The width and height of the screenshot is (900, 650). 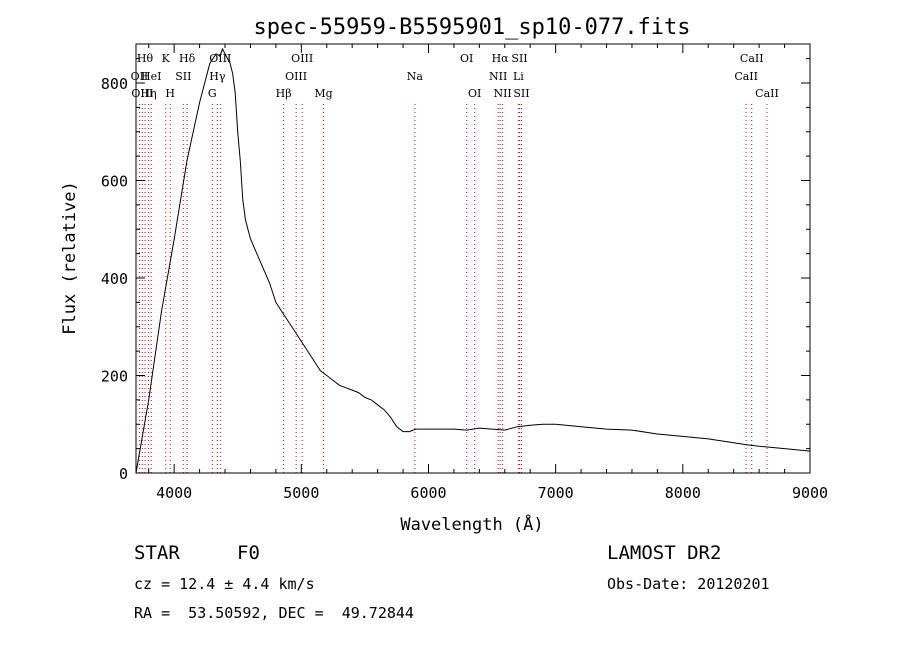 What do you see at coordinates (301, 493) in the screenshot?
I see `x-tick-label: 5000` at bounding box center [301, 493].